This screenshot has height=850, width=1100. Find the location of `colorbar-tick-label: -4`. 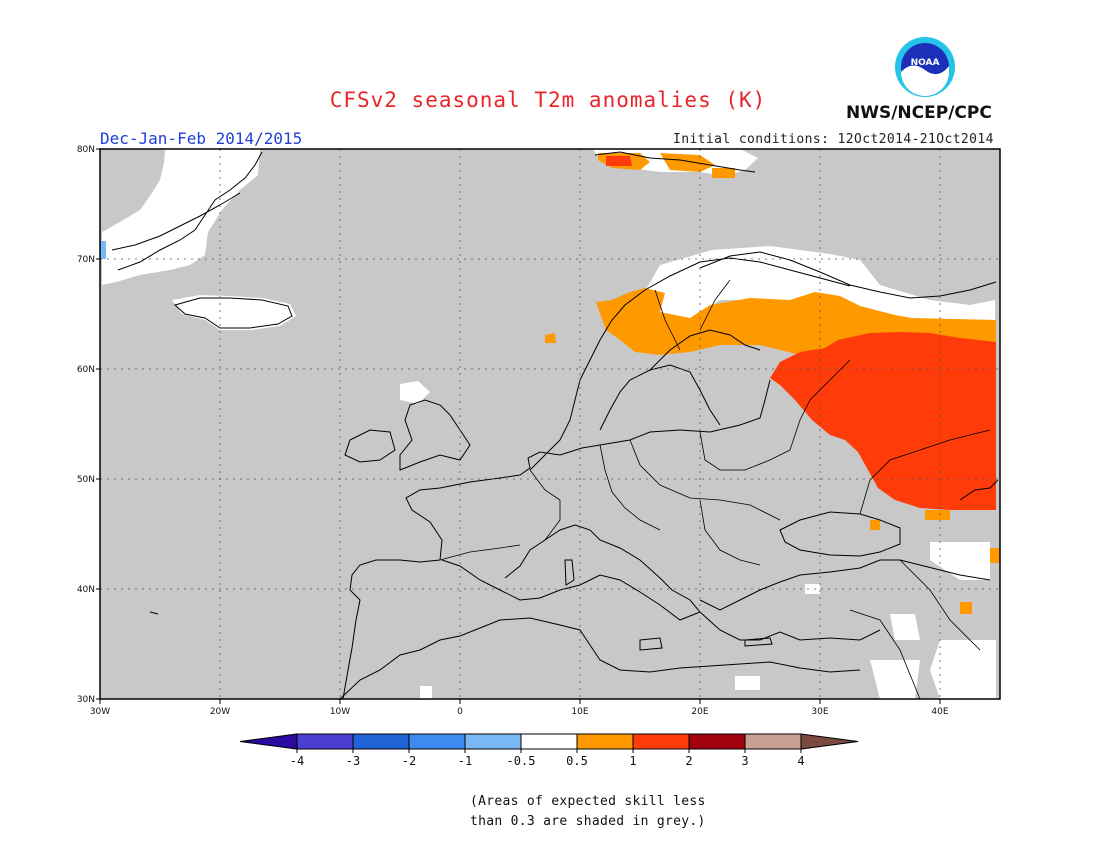

colorbar-tick-label: -4 is located at coordinates (297, 761).